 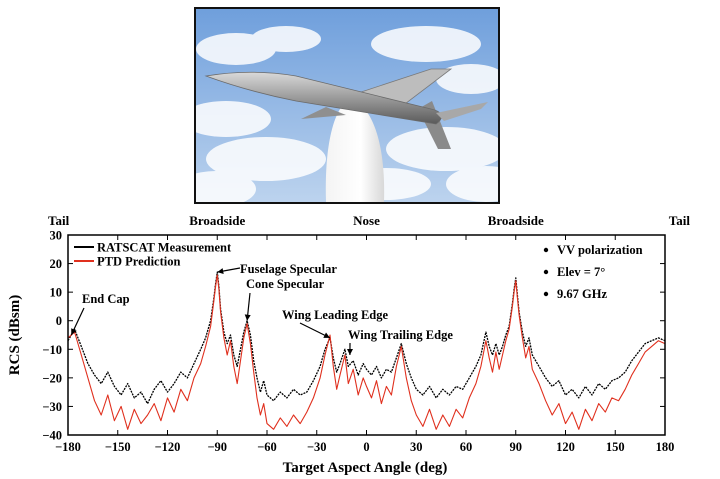 I want to click on annotation-label: End Cap, so click(x=106, y=299).